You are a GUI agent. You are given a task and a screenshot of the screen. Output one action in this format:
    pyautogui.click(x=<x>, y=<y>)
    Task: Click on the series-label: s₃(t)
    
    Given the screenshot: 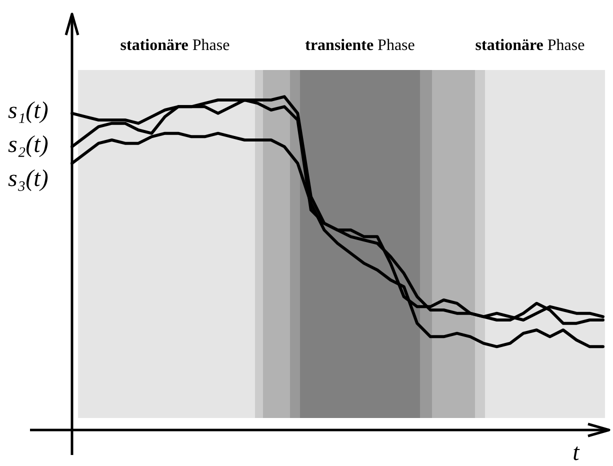 What is the action you would take?
    pyautogui.click(x=28, y=179)
    